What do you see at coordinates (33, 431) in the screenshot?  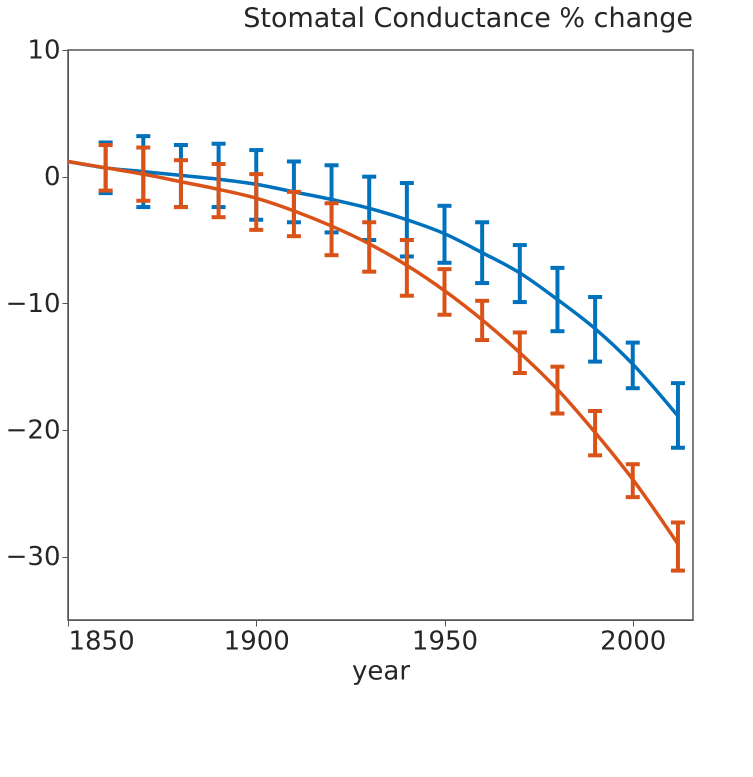 I see `y-tick-label: −20` at bounding box center [33, 431].